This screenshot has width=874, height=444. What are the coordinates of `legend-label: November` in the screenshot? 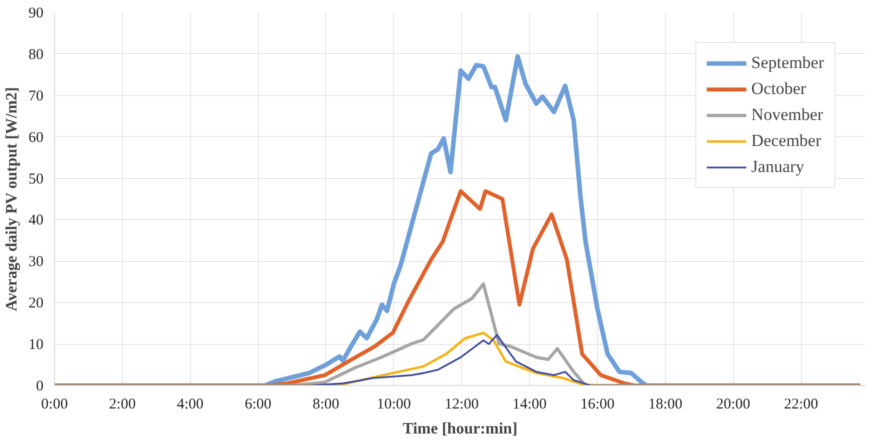 It's located at (787, 115).